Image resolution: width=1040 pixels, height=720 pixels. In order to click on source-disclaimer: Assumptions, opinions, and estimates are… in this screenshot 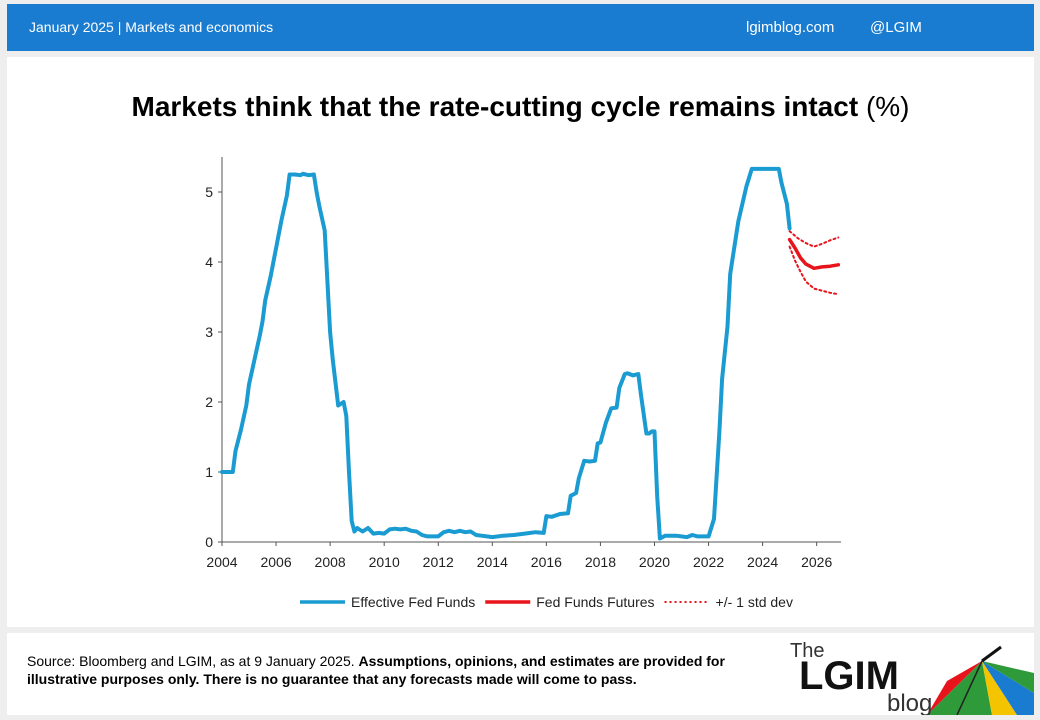, I will do `click(376, 670)`.